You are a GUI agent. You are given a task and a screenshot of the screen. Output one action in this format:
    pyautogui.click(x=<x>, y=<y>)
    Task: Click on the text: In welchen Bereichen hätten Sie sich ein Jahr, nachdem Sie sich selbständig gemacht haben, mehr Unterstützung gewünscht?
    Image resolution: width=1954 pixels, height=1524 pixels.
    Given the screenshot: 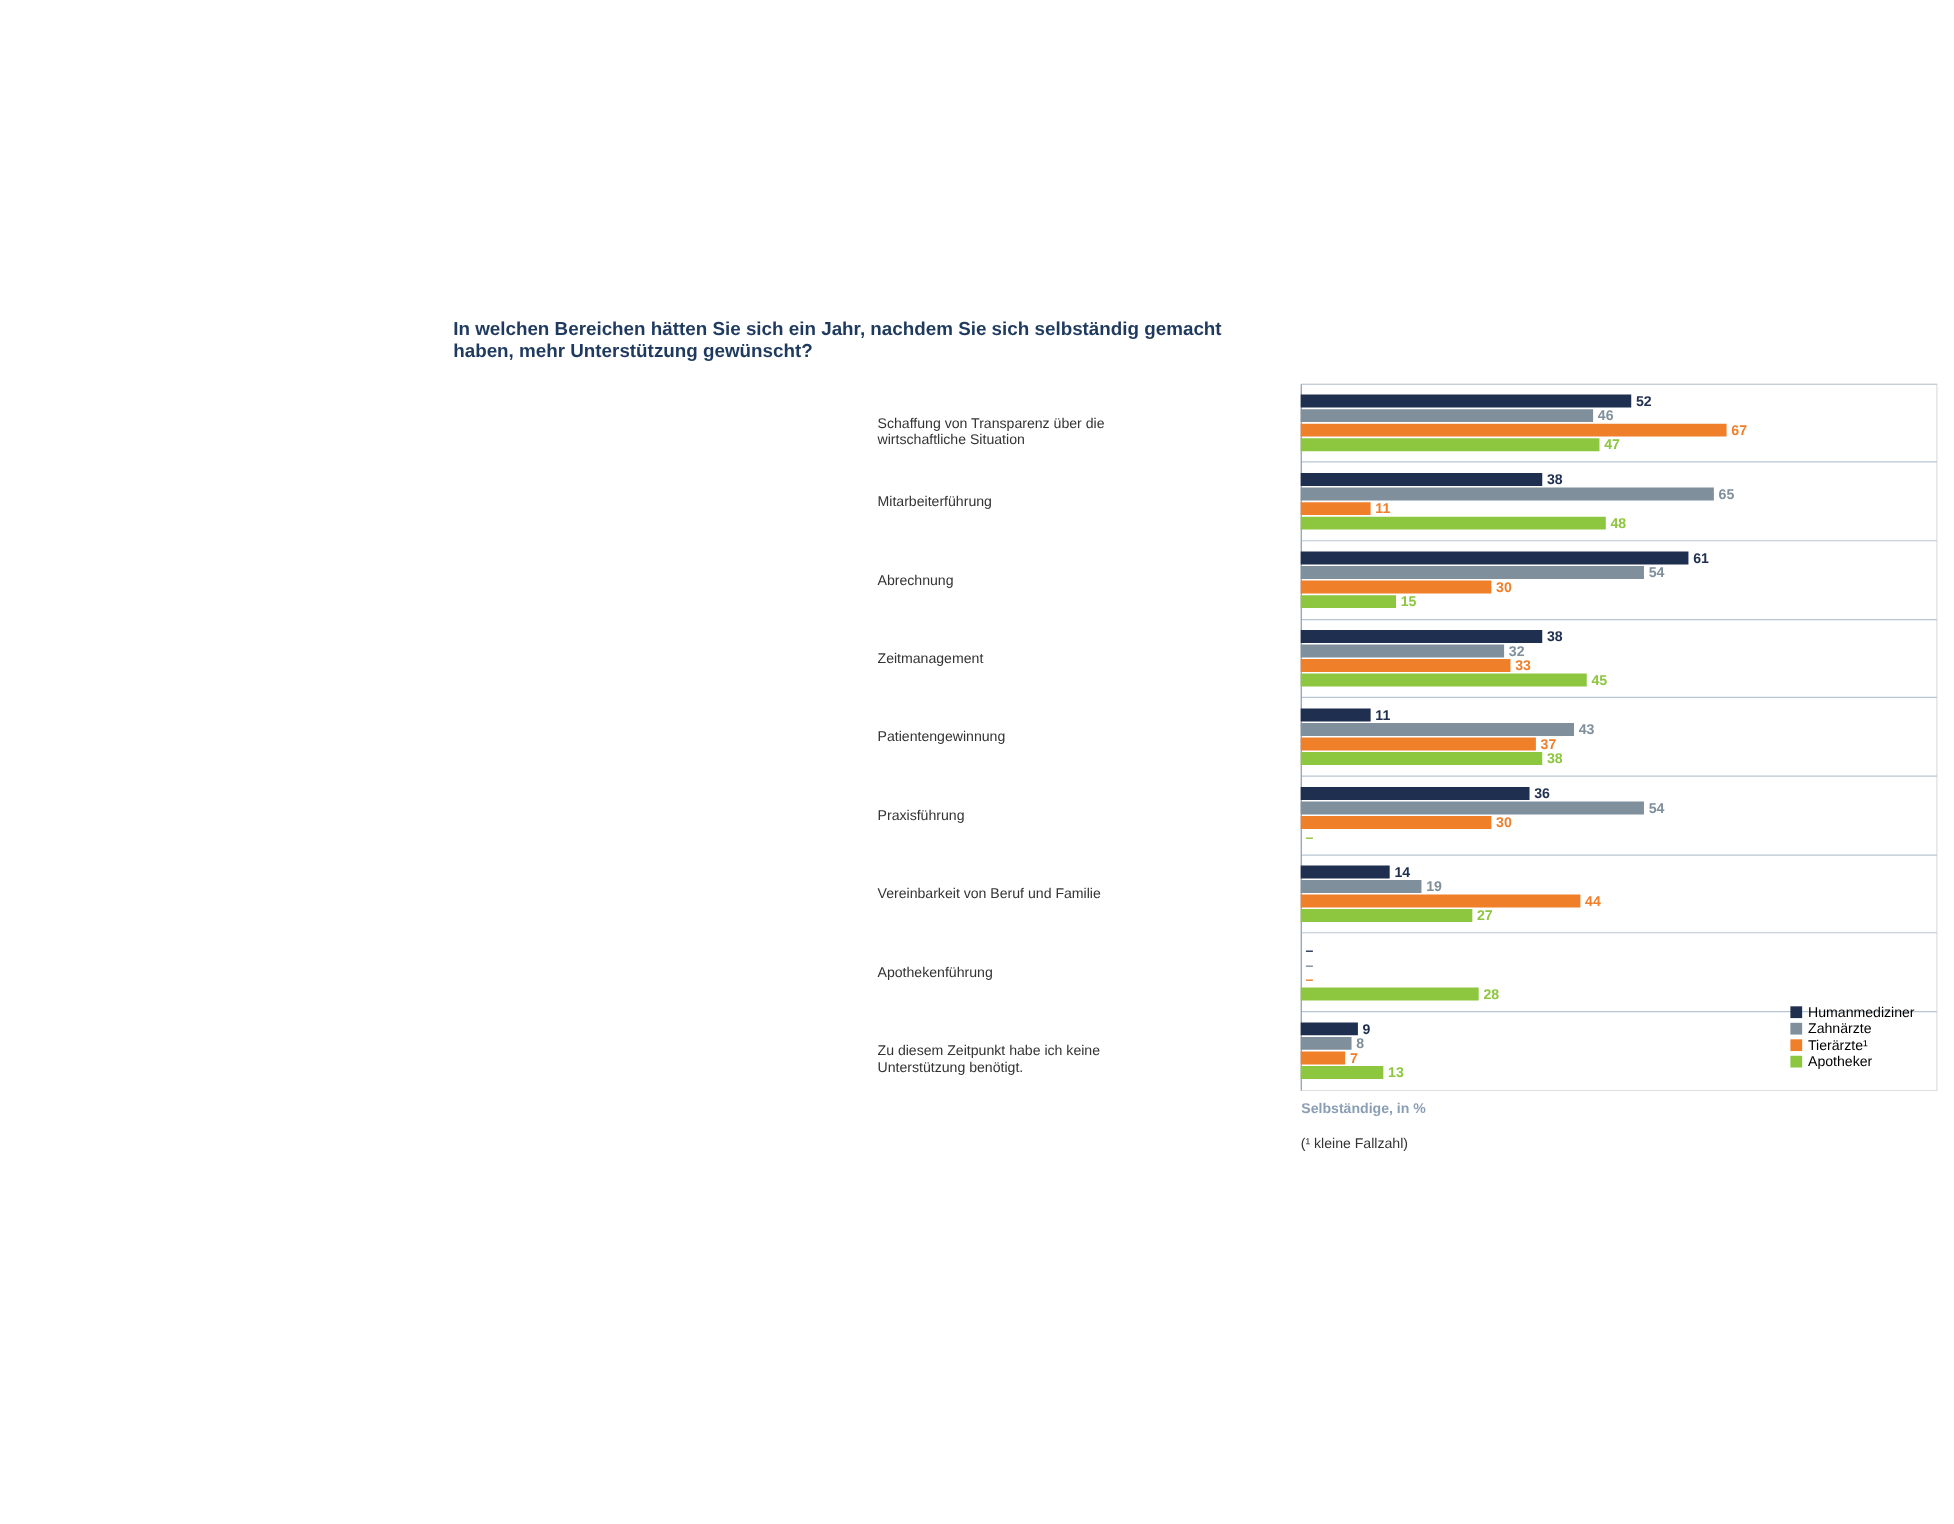 What is the action you would take?
    pyautogui.click(x=838, y=339)
    